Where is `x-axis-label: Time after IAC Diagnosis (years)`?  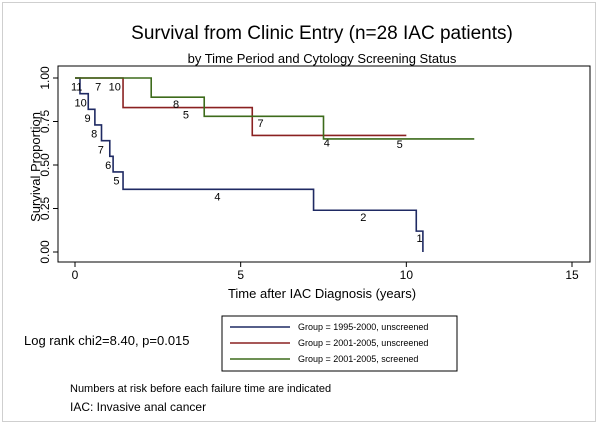
x-axis-label: Time after IAC Diagnosis (years) is located at coordinates (322, 293).